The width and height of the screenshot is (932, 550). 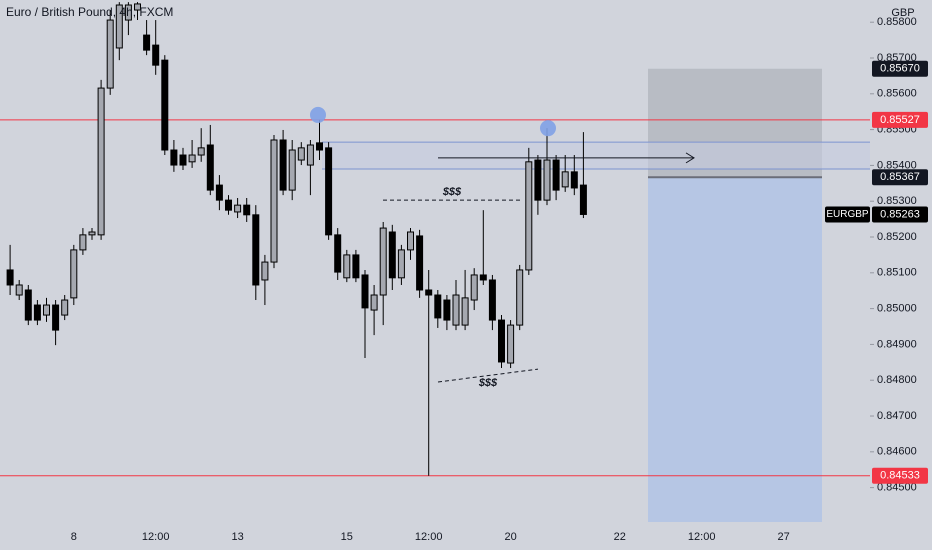 What do you see at coordinates (89, 12) in the screenshot?
I see `chart-title: Euro / British Pound, 4h, FXCM` at bounding box center [89, 12].